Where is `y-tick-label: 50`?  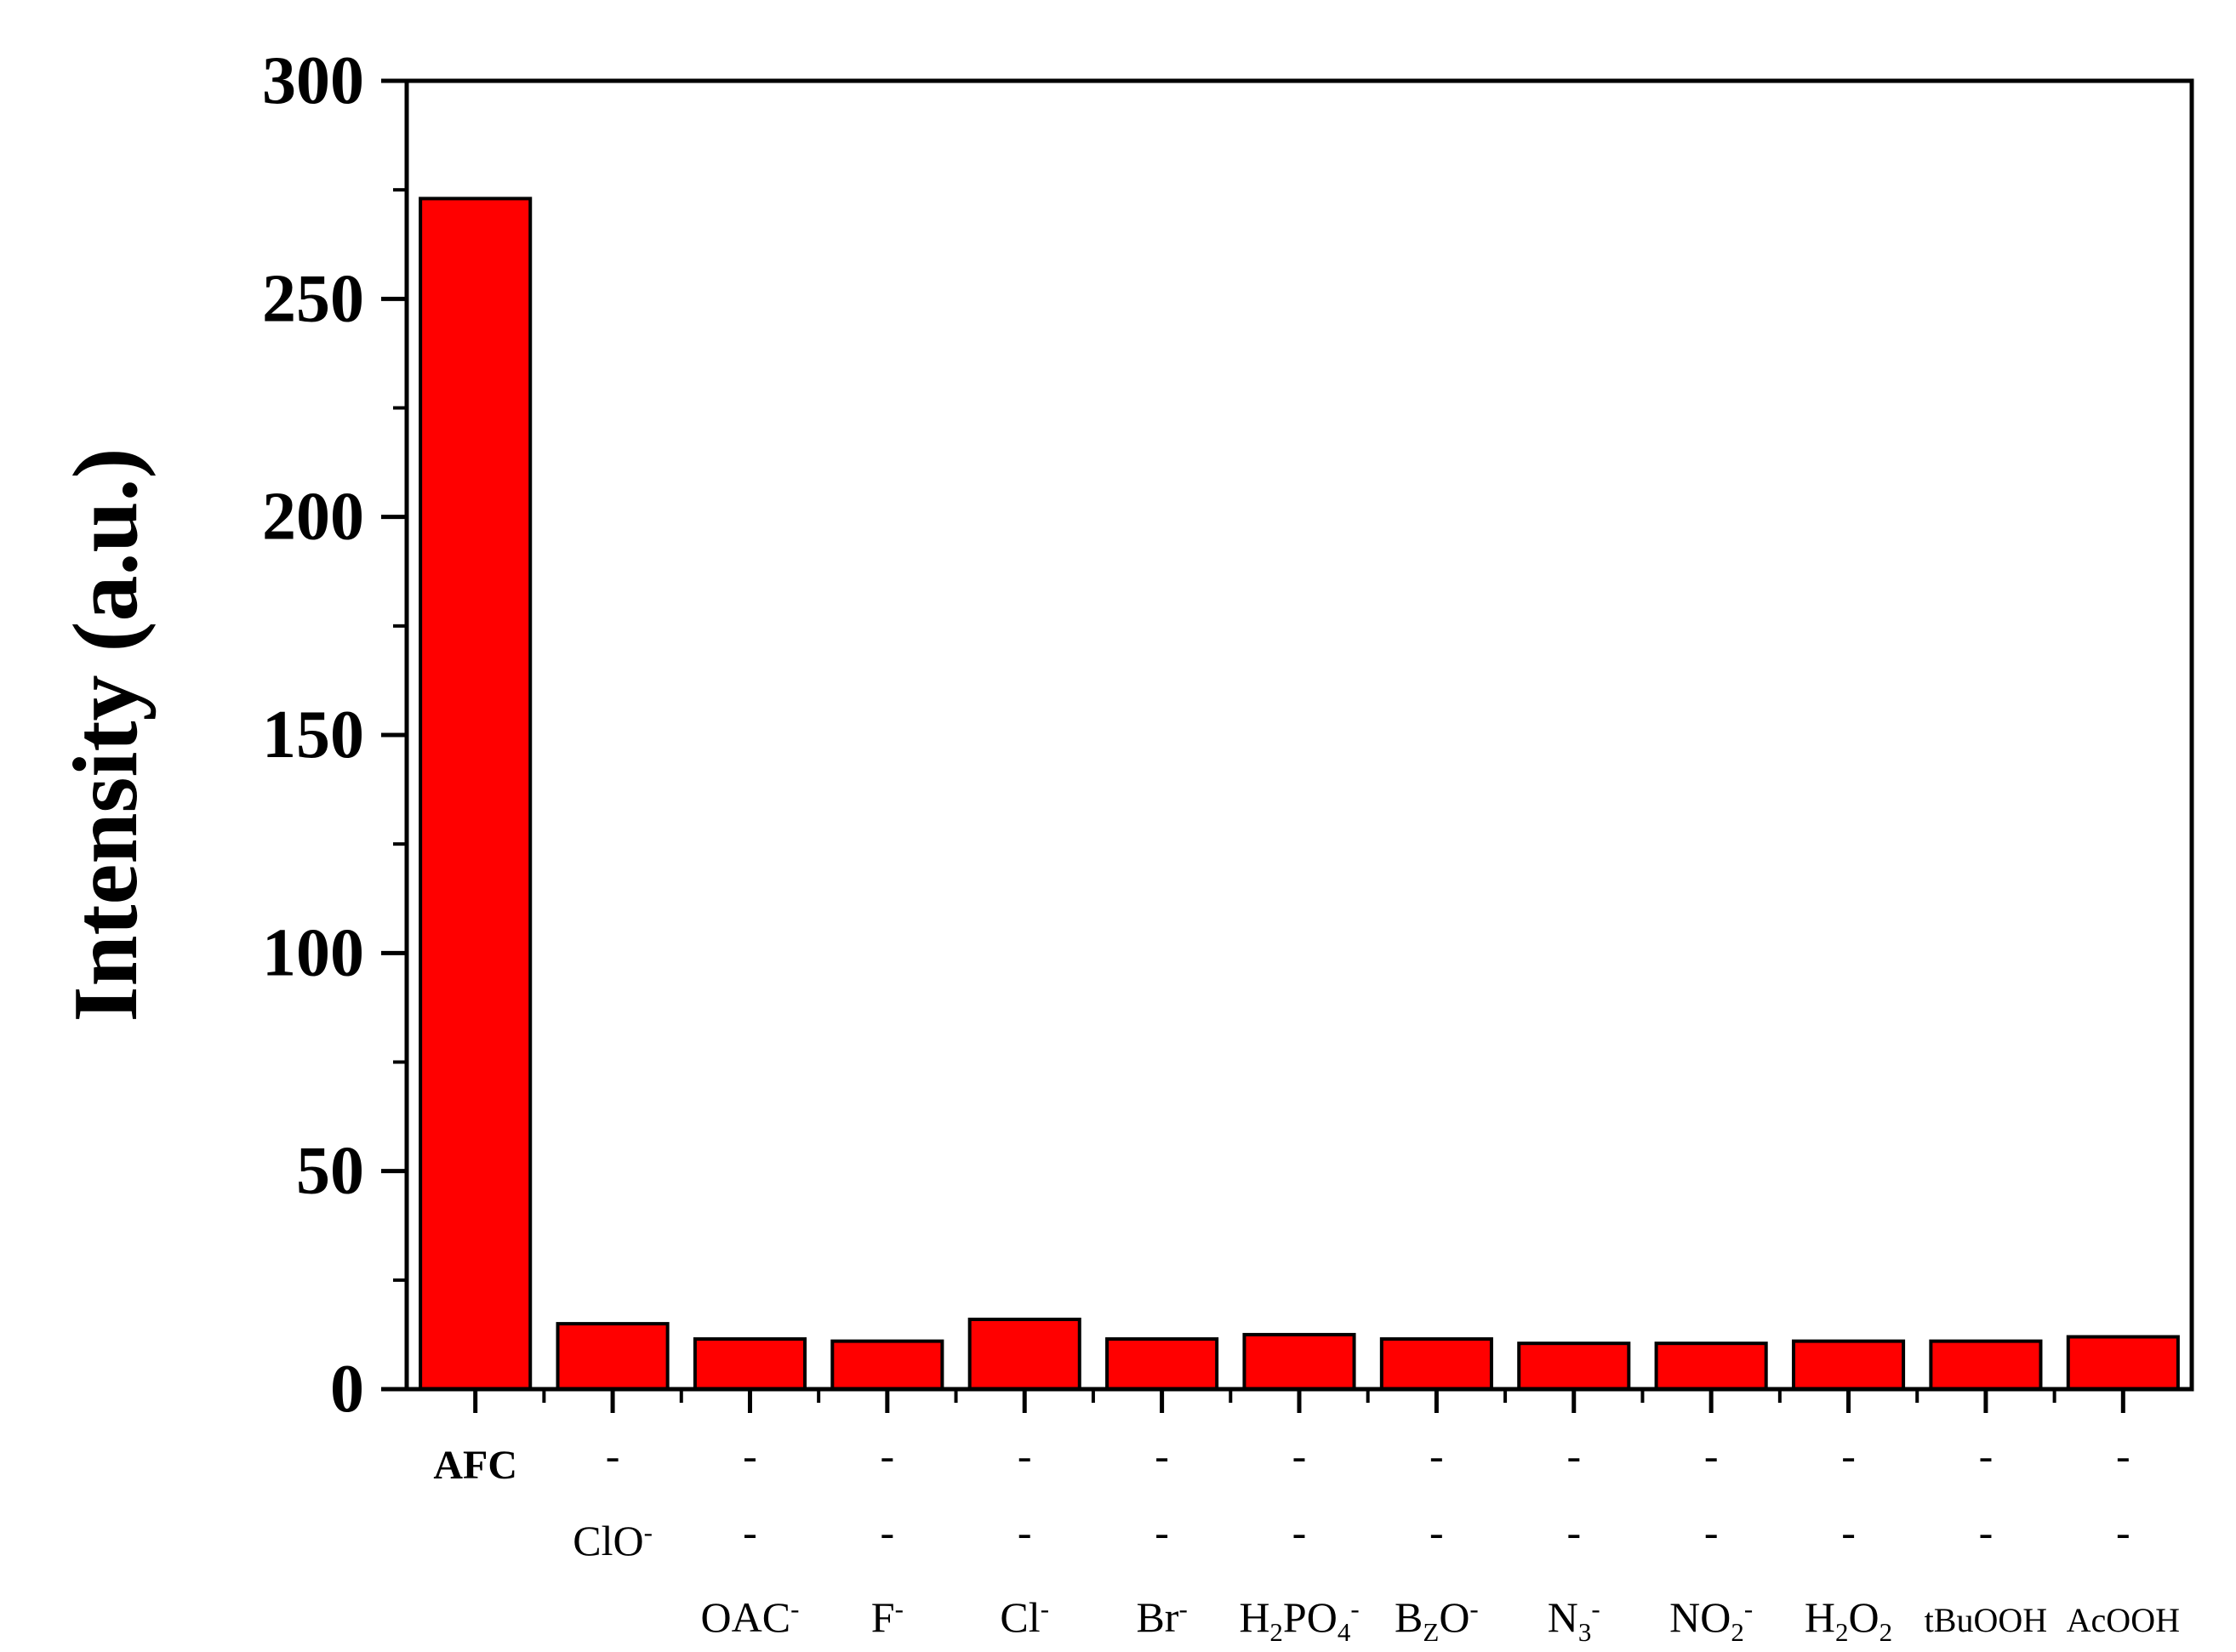 y-tick-label: 50 is located at coordinates (330, 1171).